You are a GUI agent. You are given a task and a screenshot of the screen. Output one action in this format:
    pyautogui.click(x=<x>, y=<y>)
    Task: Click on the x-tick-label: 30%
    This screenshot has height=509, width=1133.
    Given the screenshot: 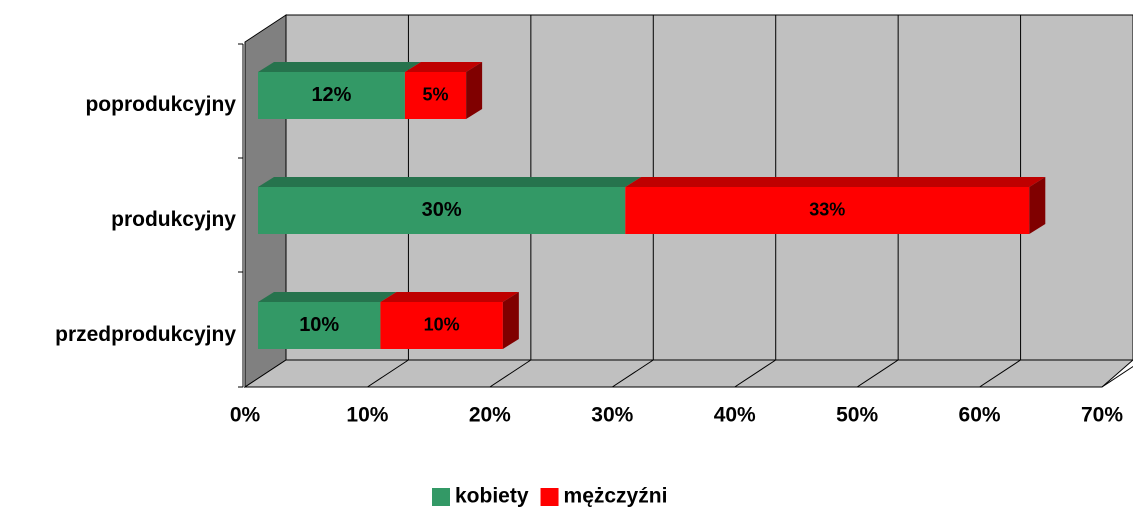 What is the action you would take?
    pyautogui.click(x=612, y=415)
    